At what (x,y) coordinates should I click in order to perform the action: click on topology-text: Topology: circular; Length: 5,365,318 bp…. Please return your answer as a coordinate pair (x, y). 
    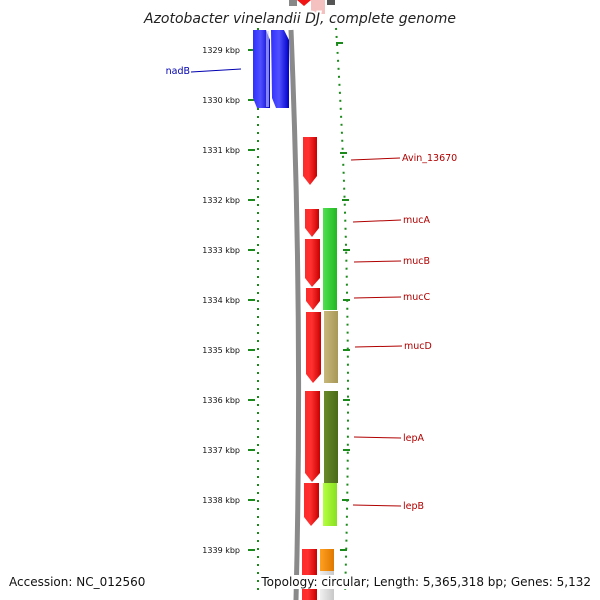
    Looking at the image, I should click on (426, 582).